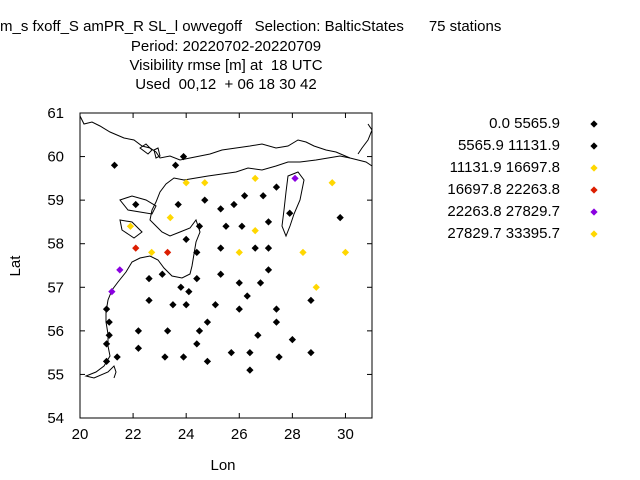 This screenshot has height=480, width=640. I want to click on chart-title-period: Period: 20220702-20220709, so click(226, 46).